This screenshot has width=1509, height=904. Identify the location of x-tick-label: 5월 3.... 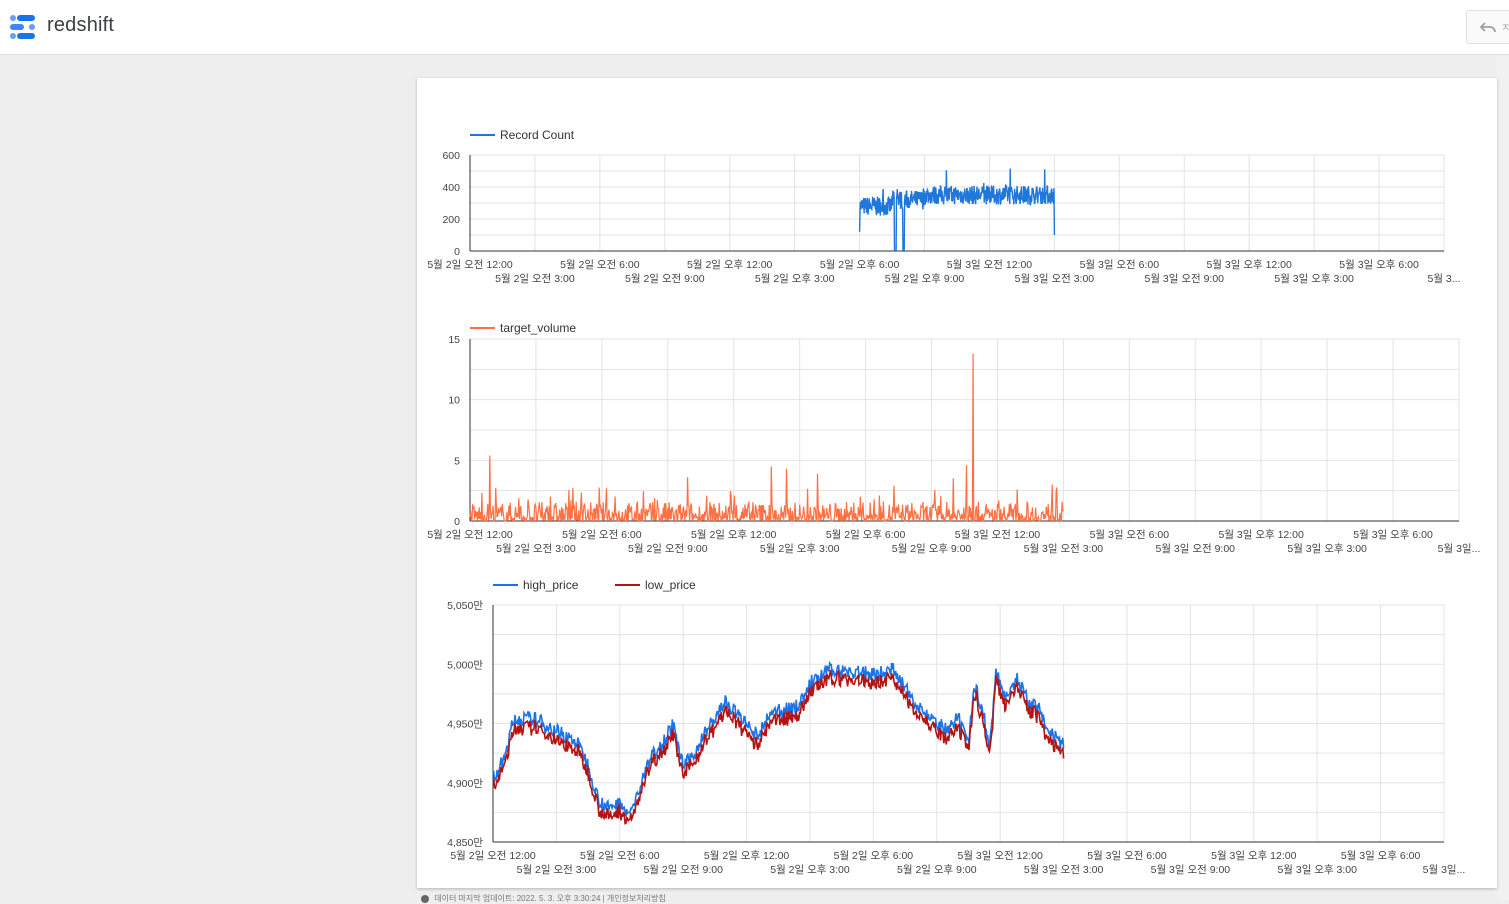
(1443, 279).